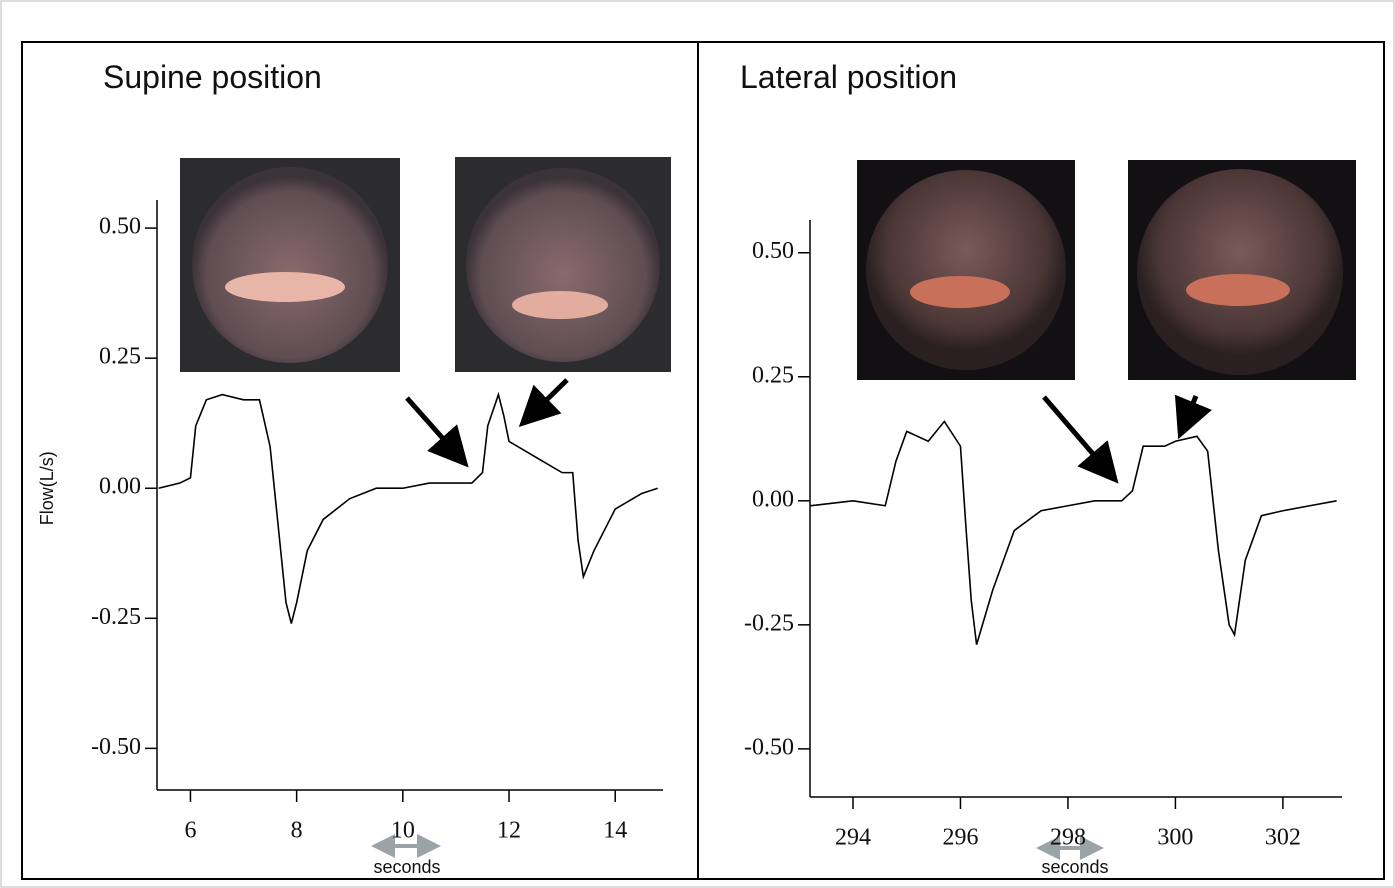 The image size is (1395, 888). What do you see at coordinates (1175, 838) in the screenshot?
I see `x-tick-label: 300` at bounding box center [1175, 838].